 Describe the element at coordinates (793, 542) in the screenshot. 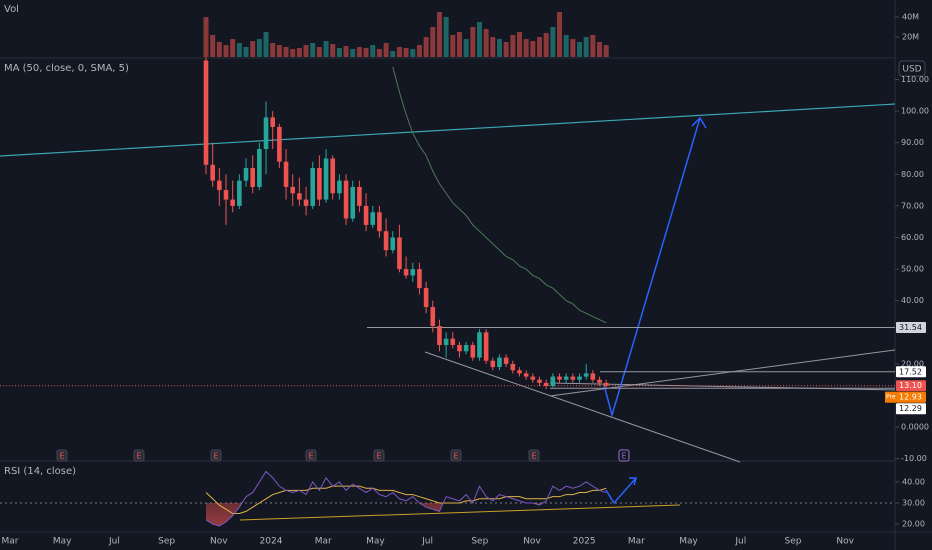

I see `x-tick-label: Sep` at that location.